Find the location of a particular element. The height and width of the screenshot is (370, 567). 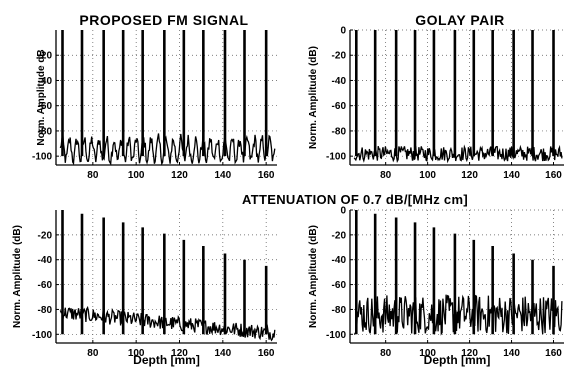

y-axis-label: Norm. Amplitude dB is located at coordinates (41, 97).